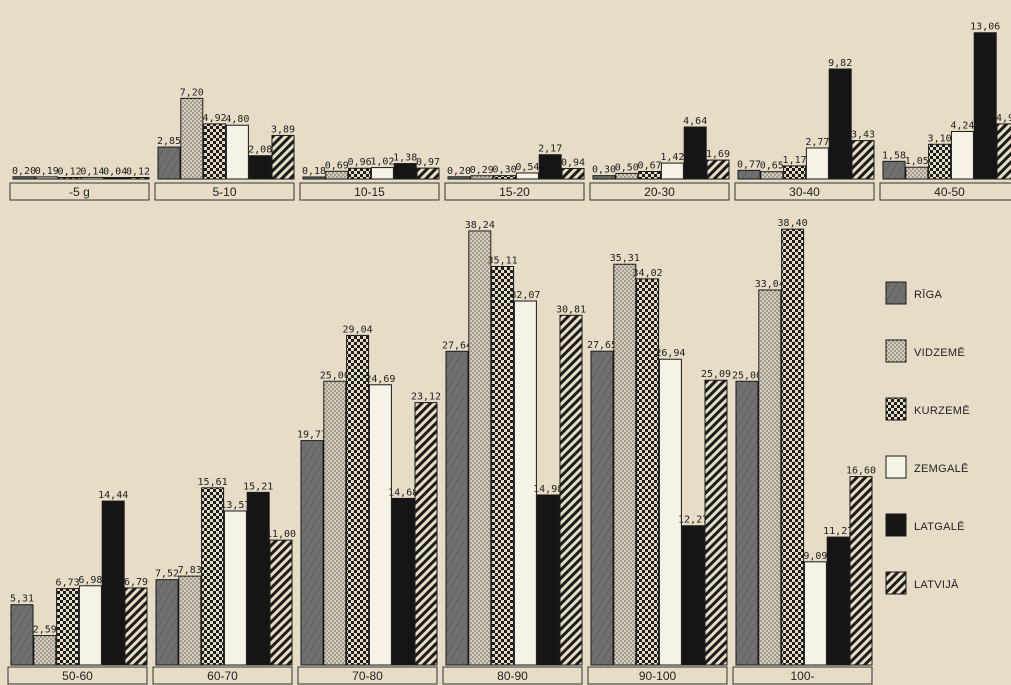 This screenshot has width=1011, height=685. What do you see at coordinates (527, 167) in the screenshot?
I see `data-label: 0,54` at bounding box center [527, 167].